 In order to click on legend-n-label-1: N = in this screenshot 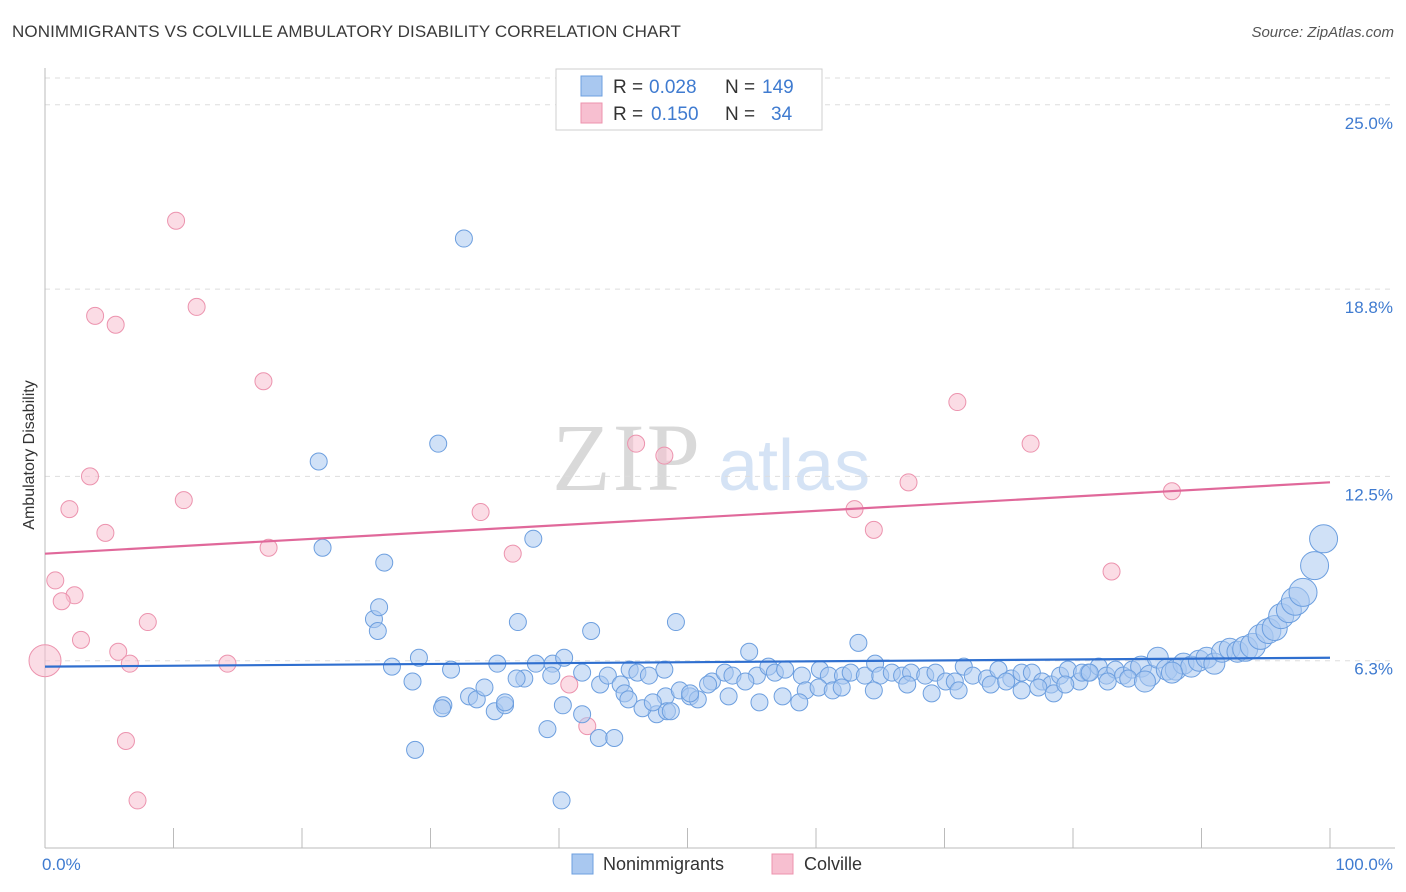, I will do `click(740, 87)`.